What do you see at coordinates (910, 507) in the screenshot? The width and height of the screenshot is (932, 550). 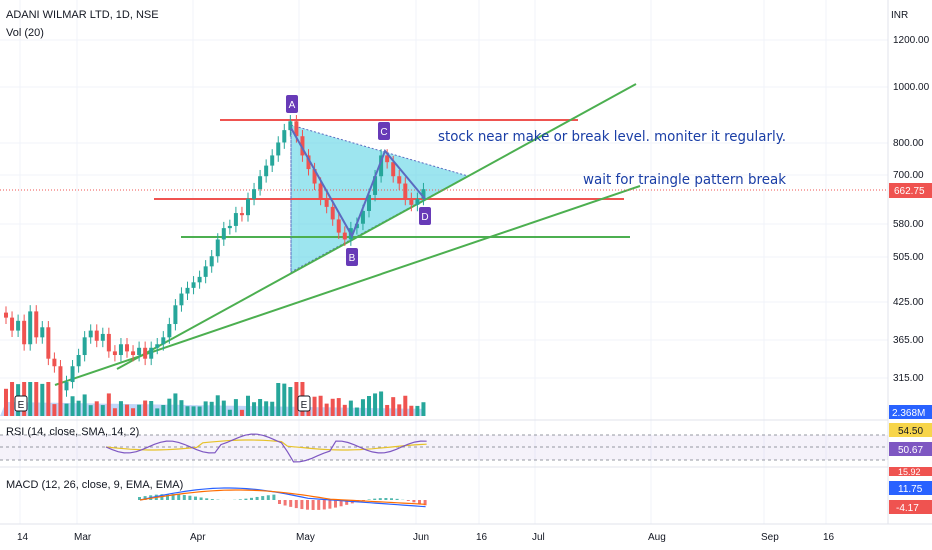 I see `macd-value-badge-3: -4.17` at bounding box center [910, 507].